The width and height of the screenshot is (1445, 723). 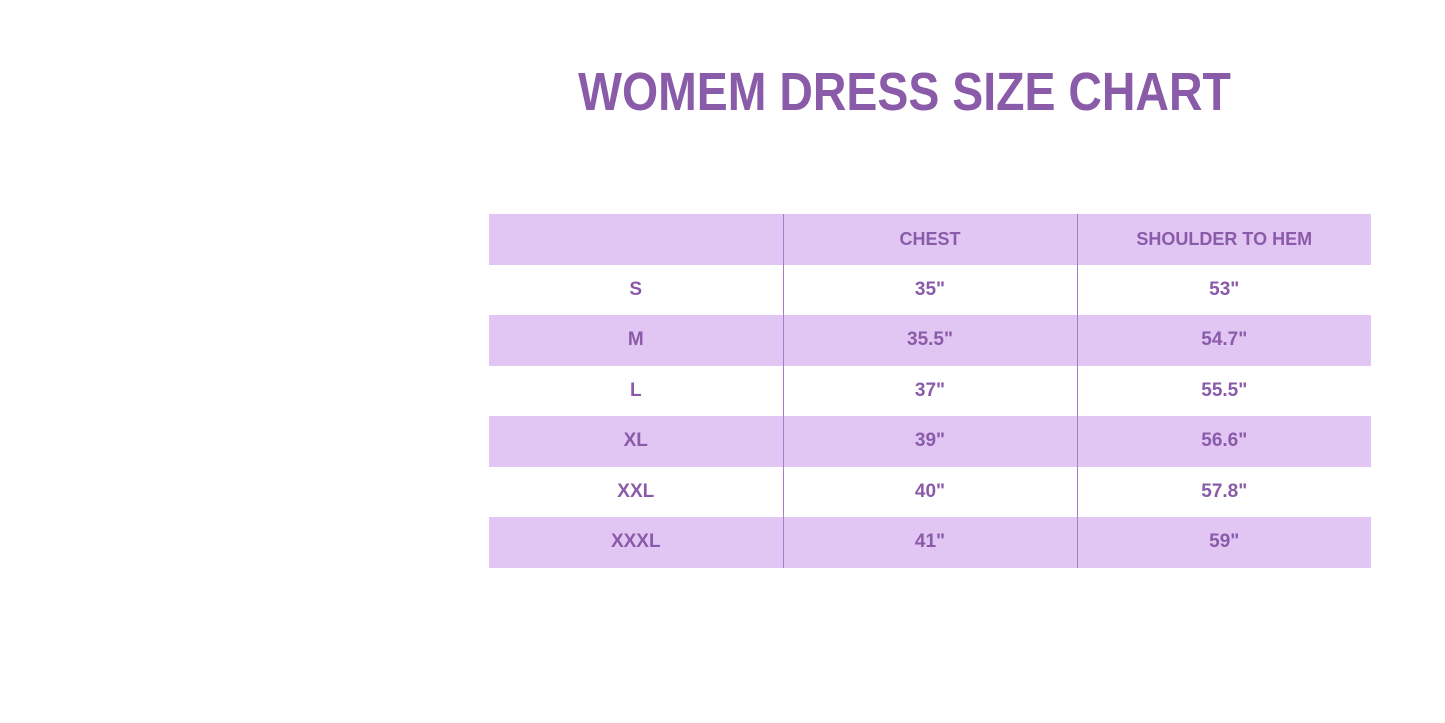 What do you see at coordinates (1223, 340) in the screenshot?
I see `shoulder-to-hem-cell: 54.7"` at bounding box center [1223, 340].